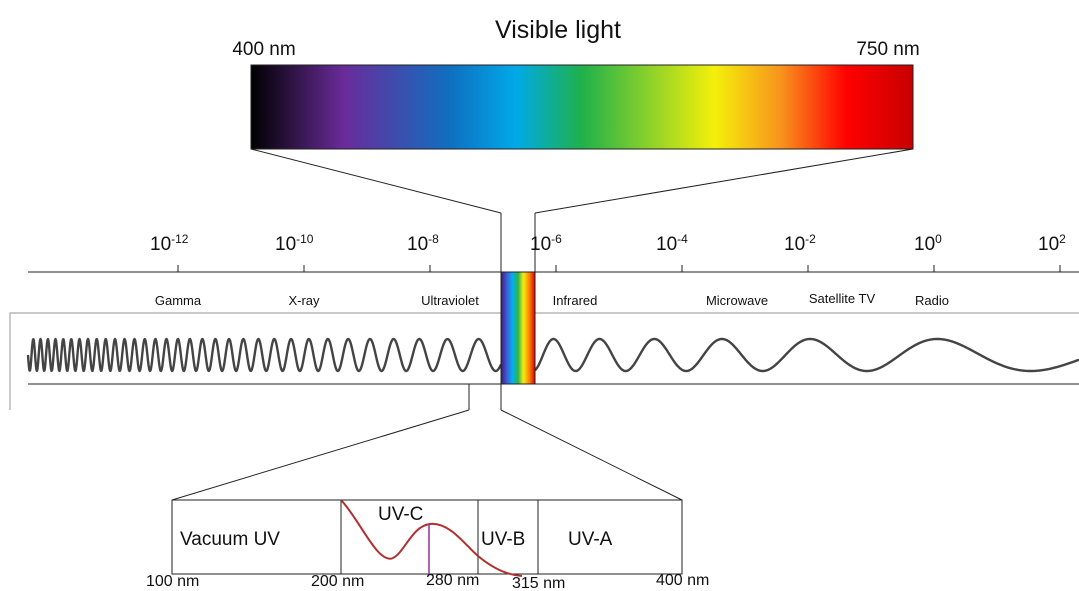  I want to click on tick-label-1e-10: 10⁻¹⁰, so click(294, 243).